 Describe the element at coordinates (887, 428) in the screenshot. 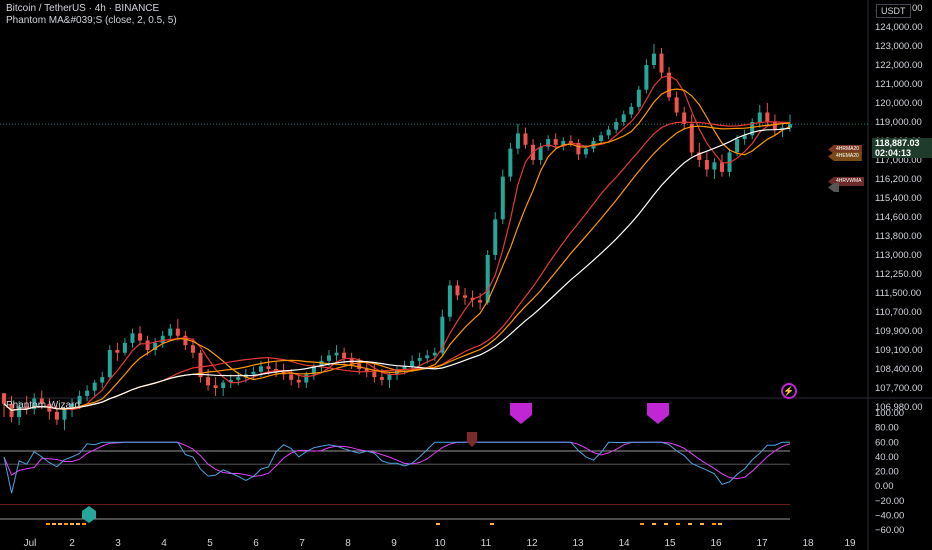

I see `osc-tick-label: 80.00` at that location.